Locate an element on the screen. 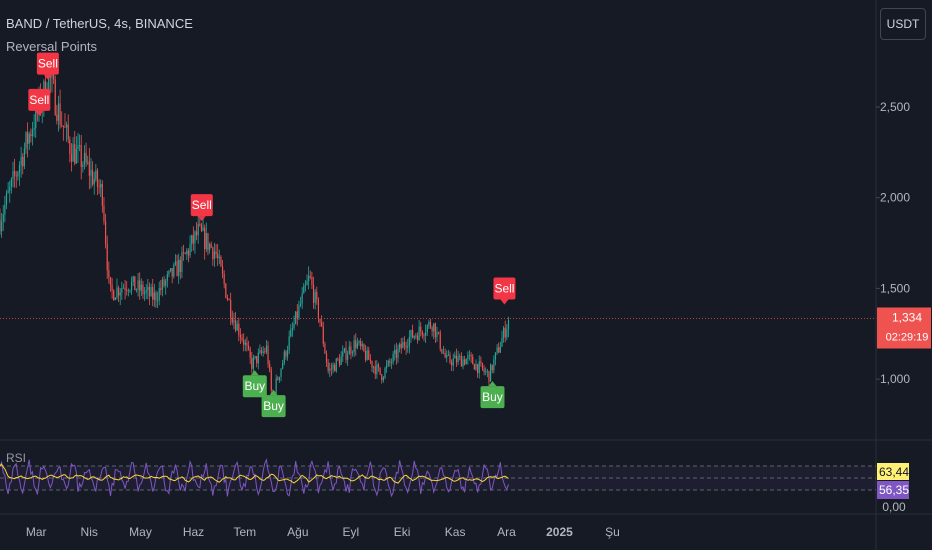 The height and width of the screenshot is (550, 932). rsi-label: RSI is located at coordinates (16, 458).